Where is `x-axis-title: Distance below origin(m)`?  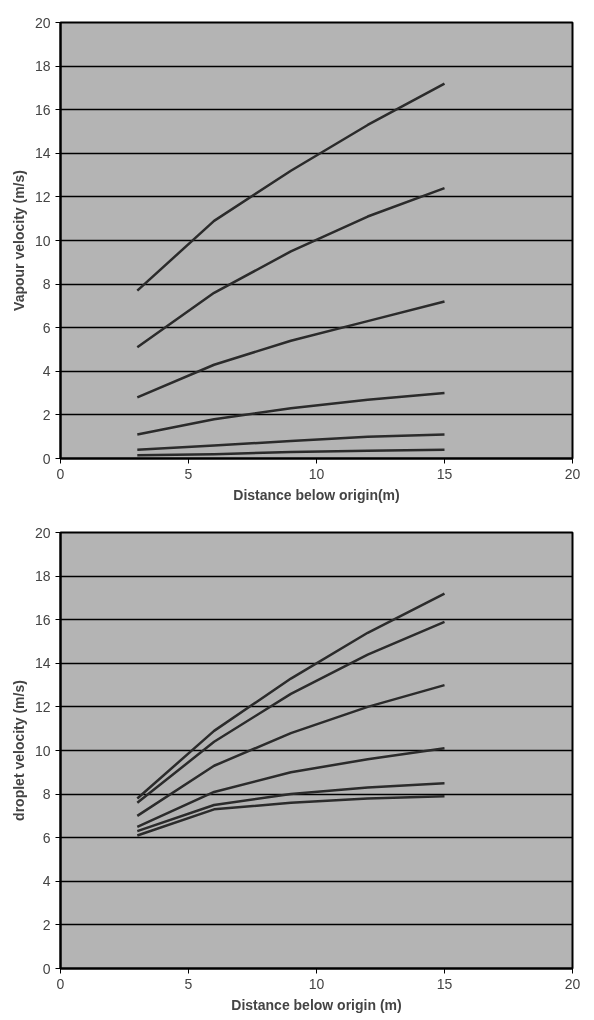
x-axis-title: Distance below origin(m) is located at coordinates (316, 494).